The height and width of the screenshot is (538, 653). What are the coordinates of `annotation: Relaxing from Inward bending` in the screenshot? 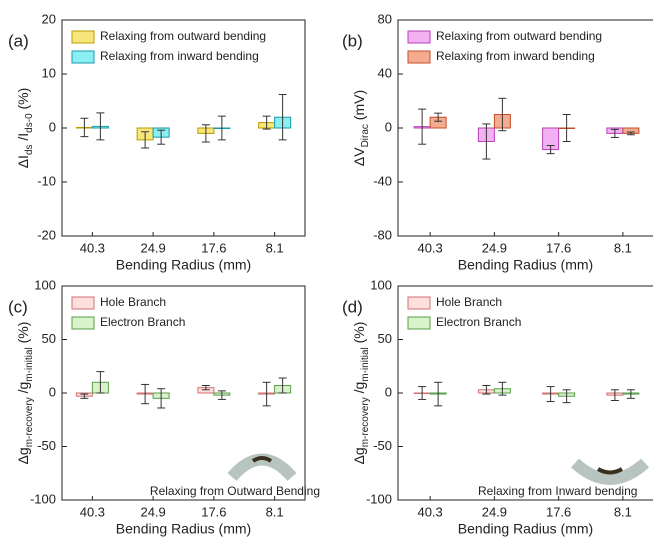 It's located at (557, 491).